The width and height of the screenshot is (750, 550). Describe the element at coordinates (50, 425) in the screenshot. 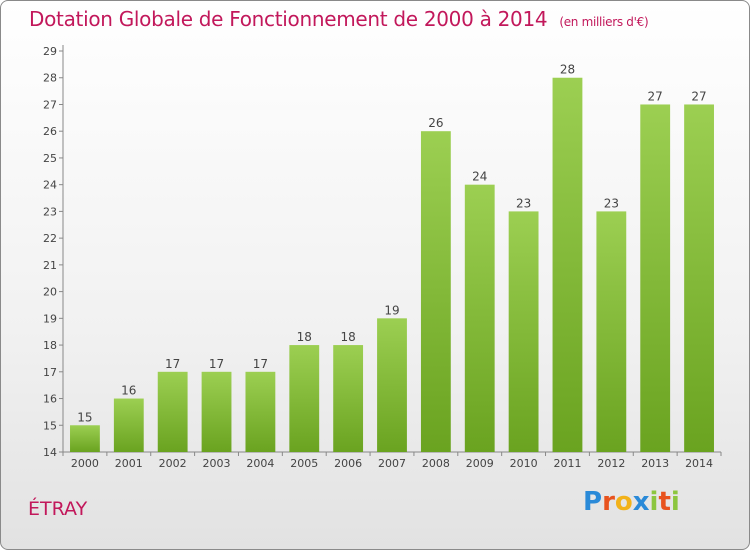

I see `y-tick-label: 15` at that location.